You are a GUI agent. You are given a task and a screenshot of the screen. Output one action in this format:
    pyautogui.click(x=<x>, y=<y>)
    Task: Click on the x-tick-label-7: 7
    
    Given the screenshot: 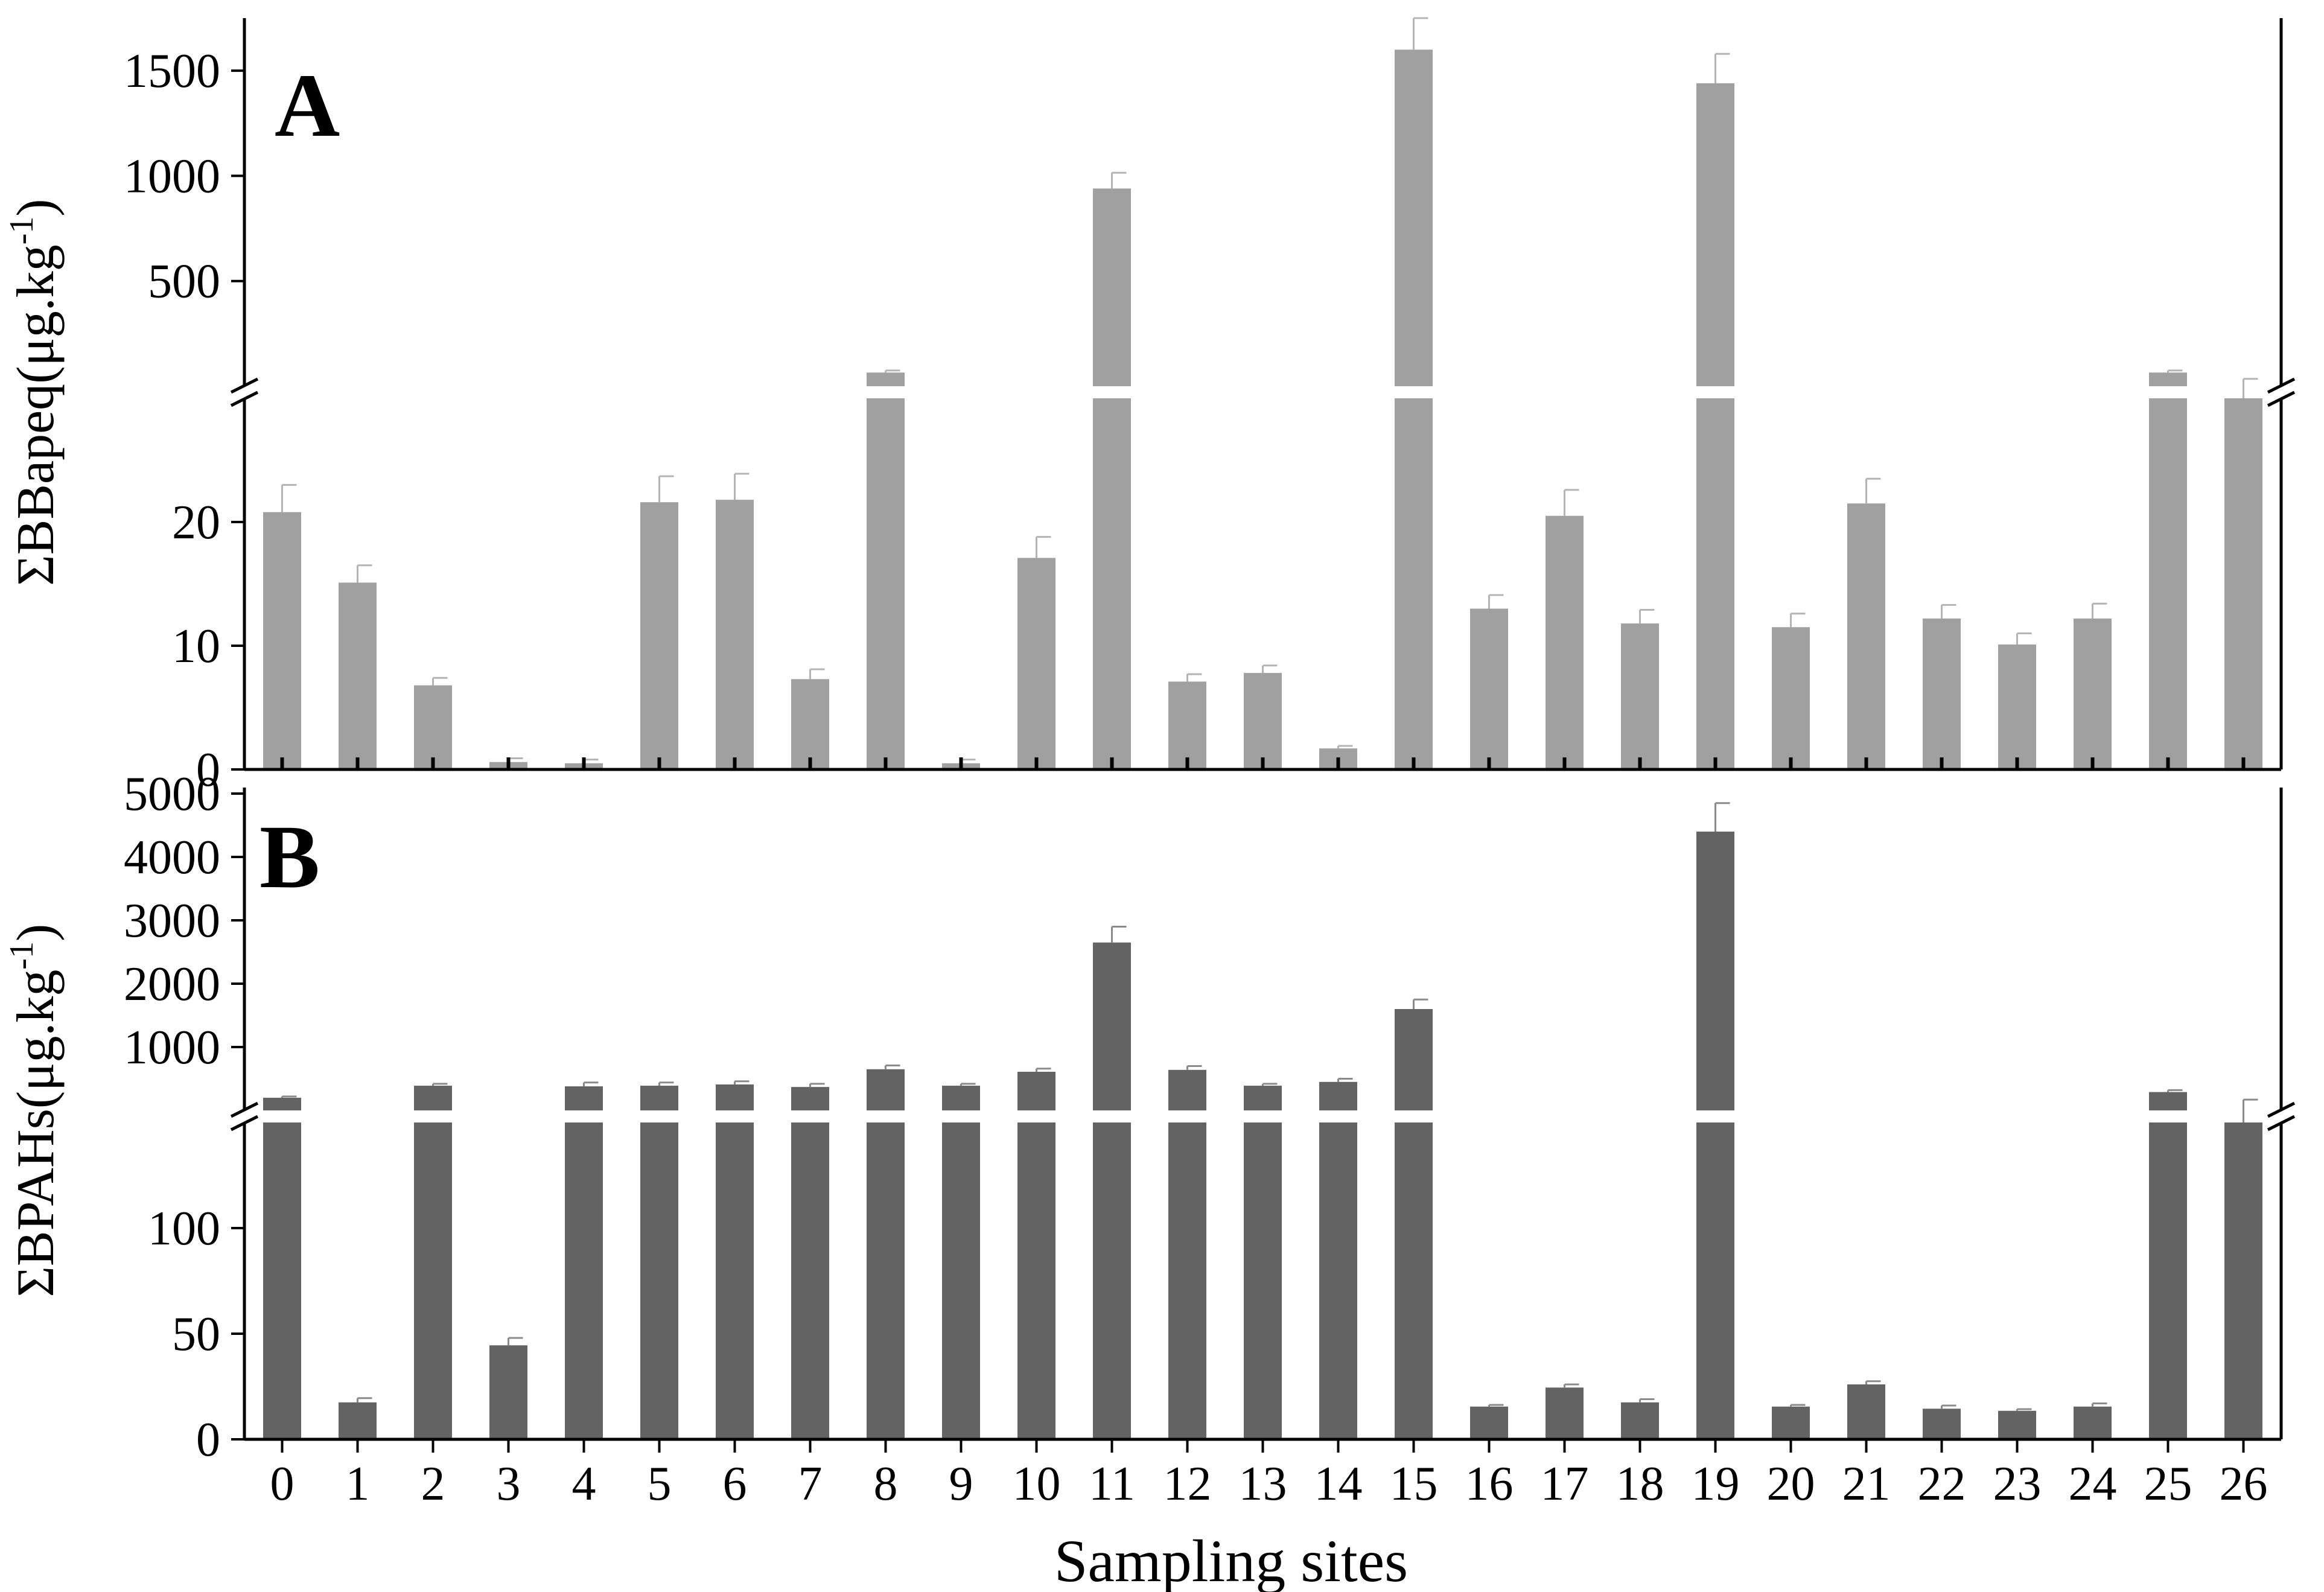 What is the action you would take?
    pyautogui.click(x=811, y=1484)
    